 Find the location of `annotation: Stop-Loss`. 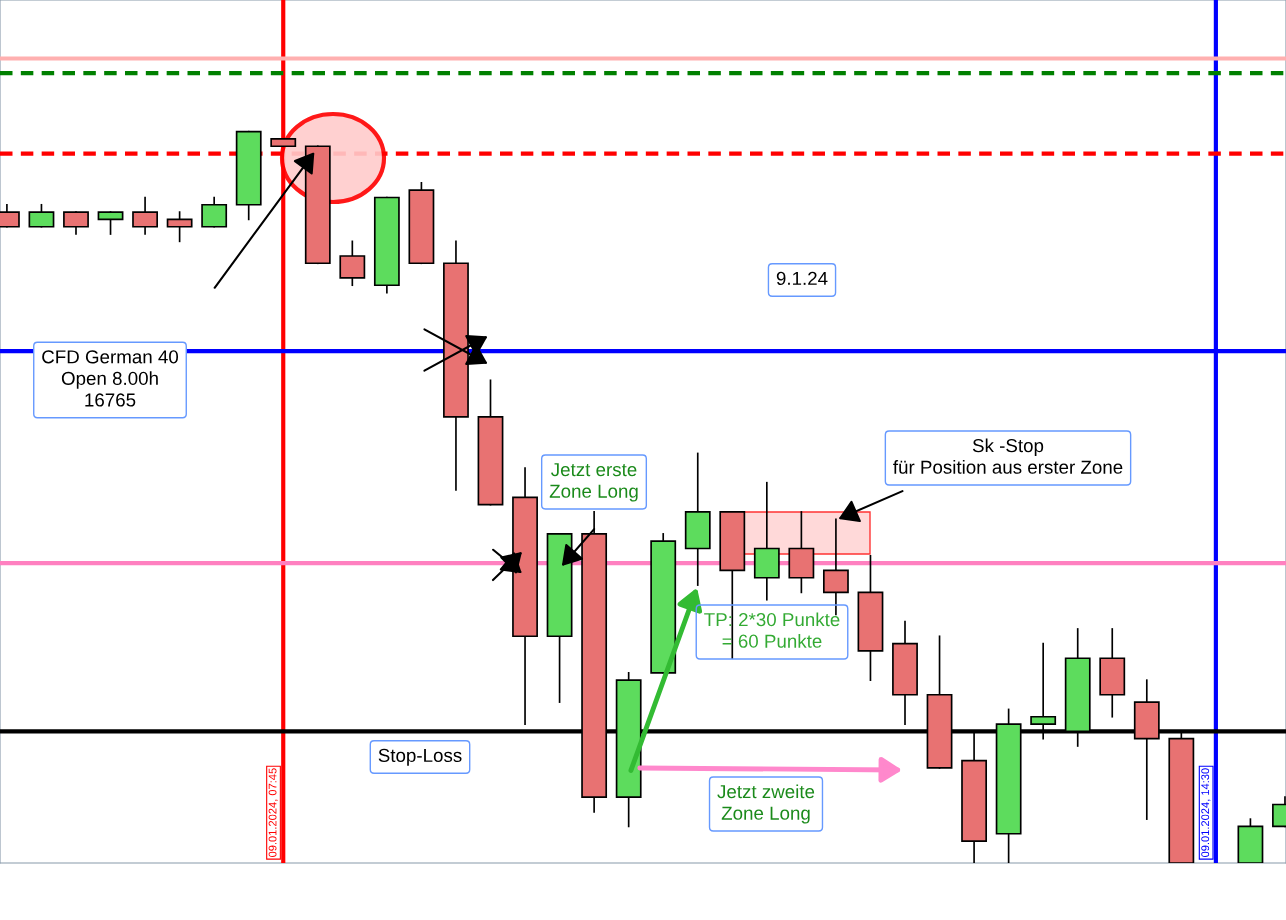

annotation: Stop-Loss is located at coordinates (420, 757).